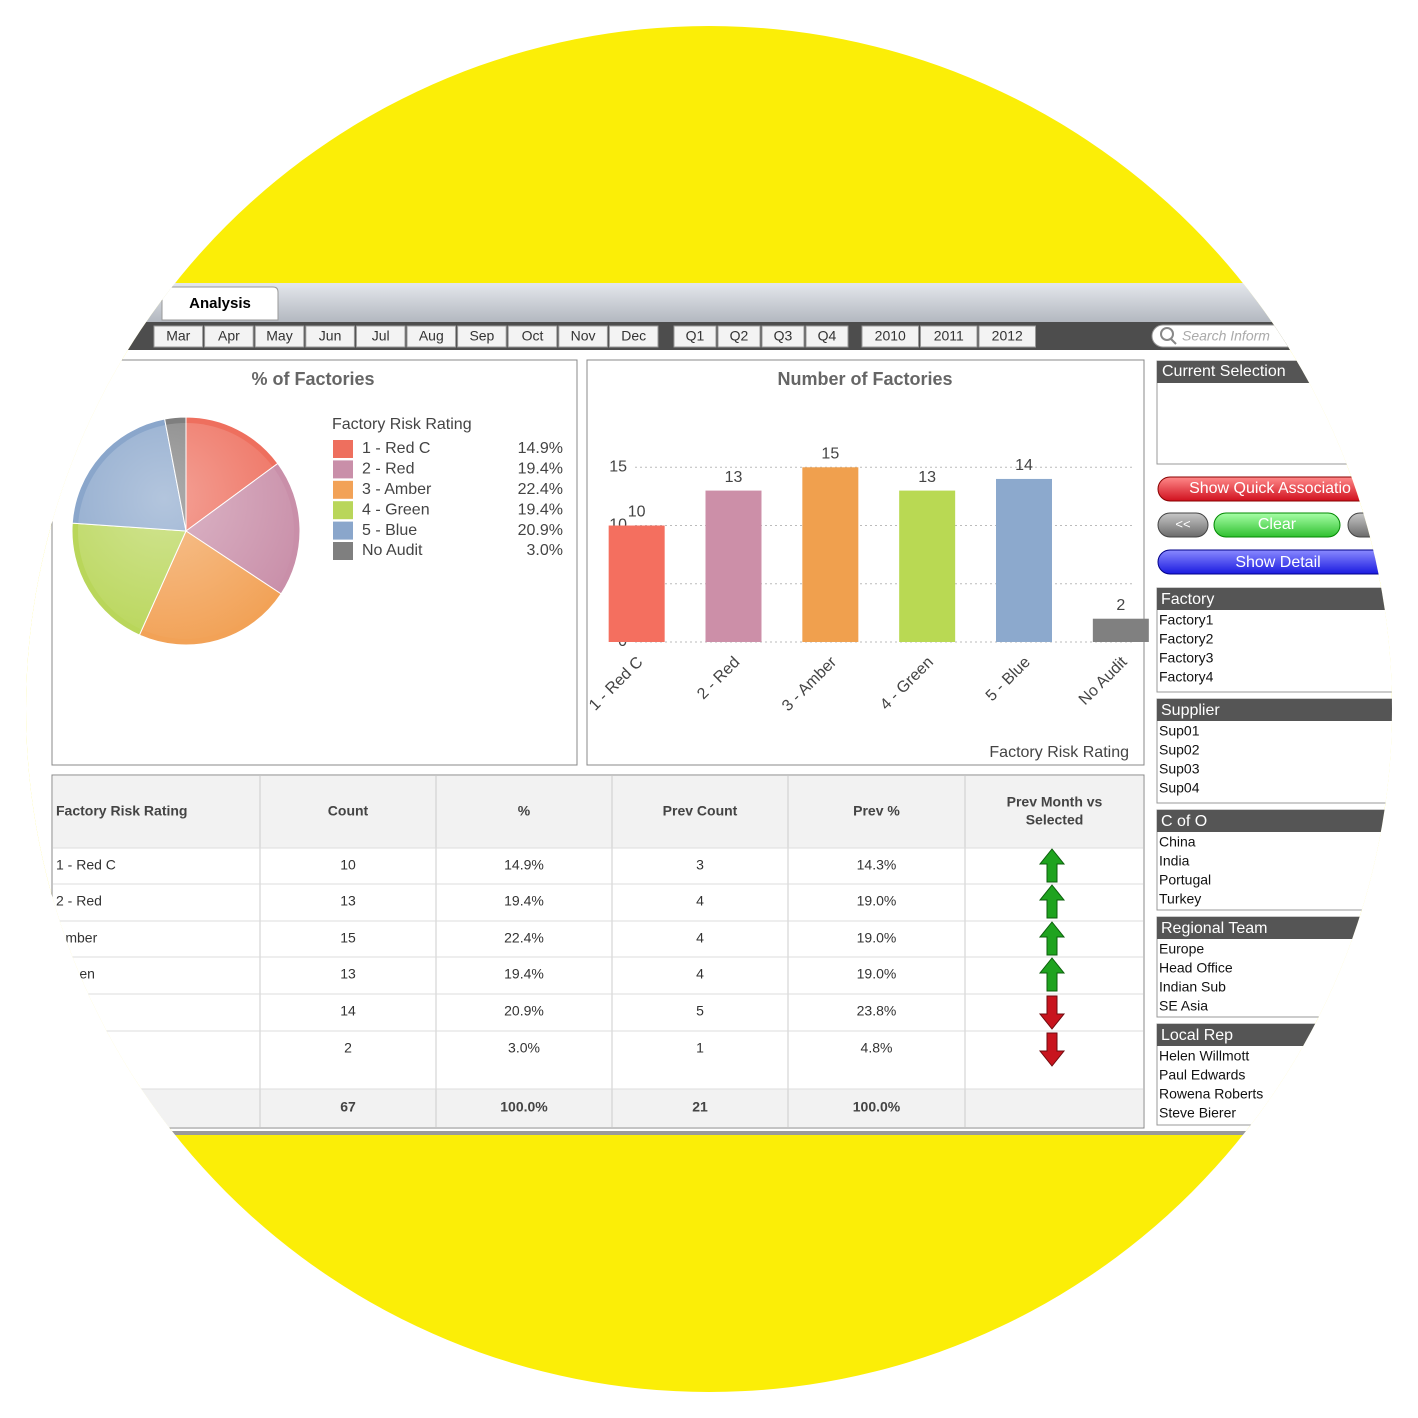  I want to click on column-header: Prev Count, so click(700, 811).